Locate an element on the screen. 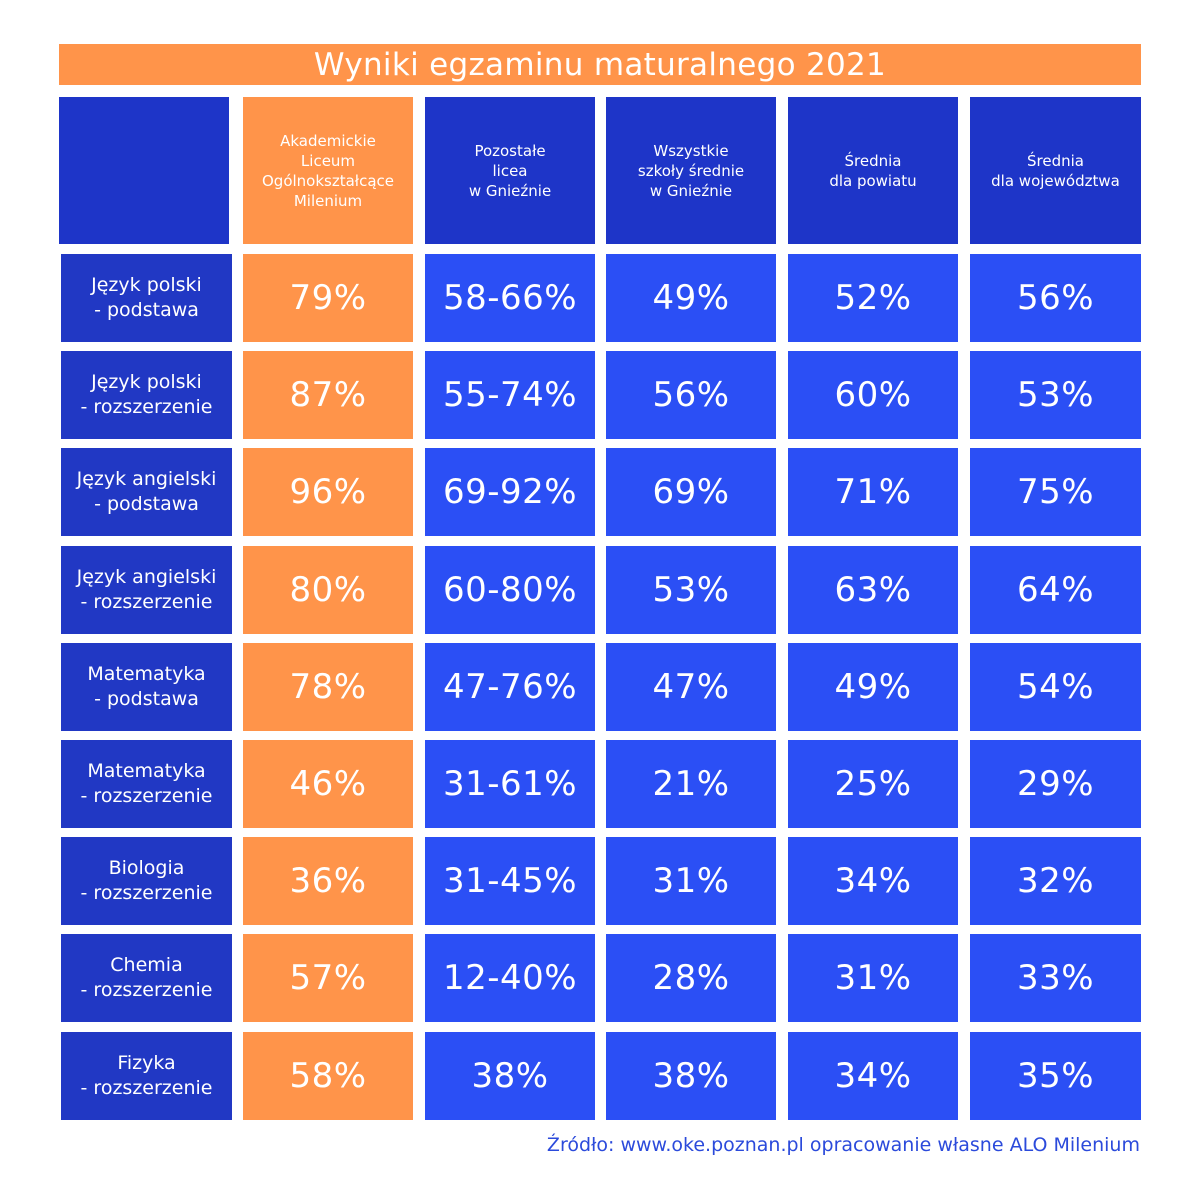  value-cell: 31-61% is located at coordinates (510, 784).